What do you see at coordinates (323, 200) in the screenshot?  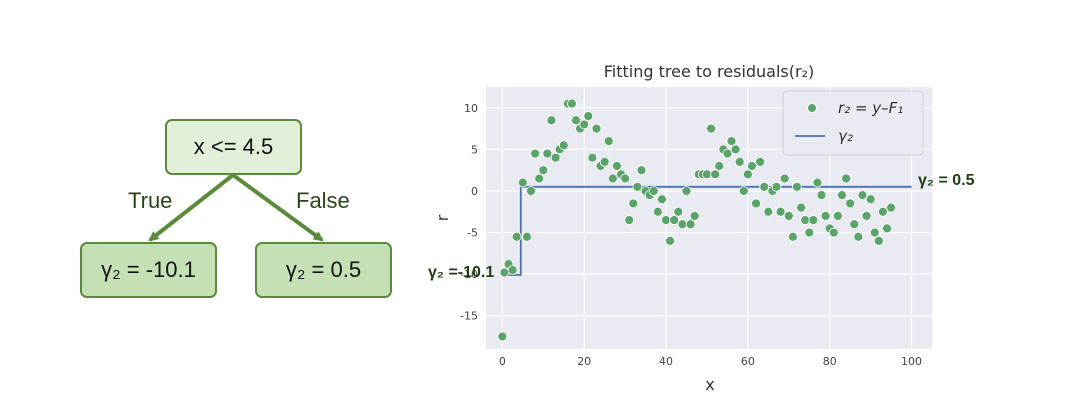 I see `false-branch-label: False` at bounding box center [323, 200].